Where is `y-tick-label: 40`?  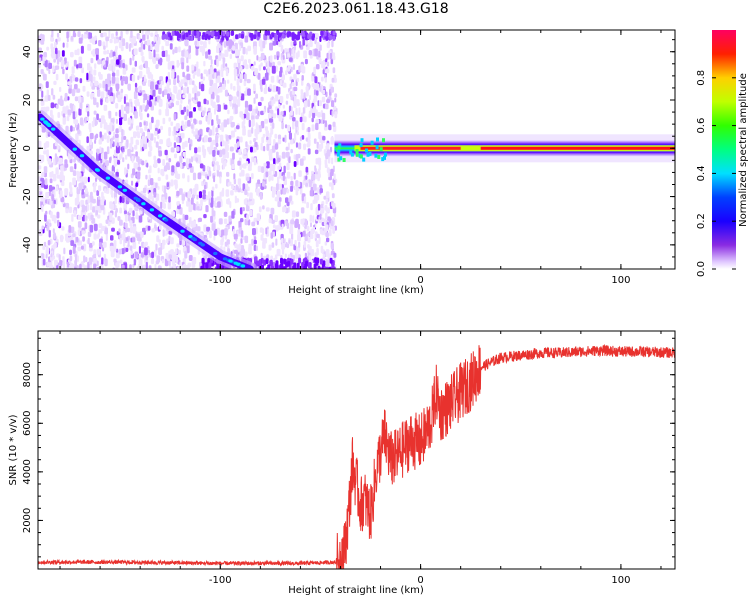
y-tick-label: 40 is located at coordinates (27, 51).